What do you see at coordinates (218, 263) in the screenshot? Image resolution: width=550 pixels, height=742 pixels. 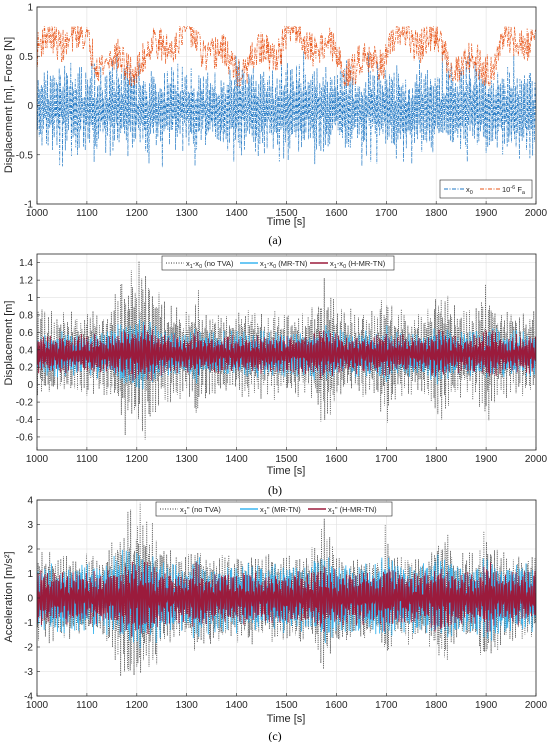 I see `legend-b-no-tva-tail: (no TVA)` at bounding box center [218, 263].